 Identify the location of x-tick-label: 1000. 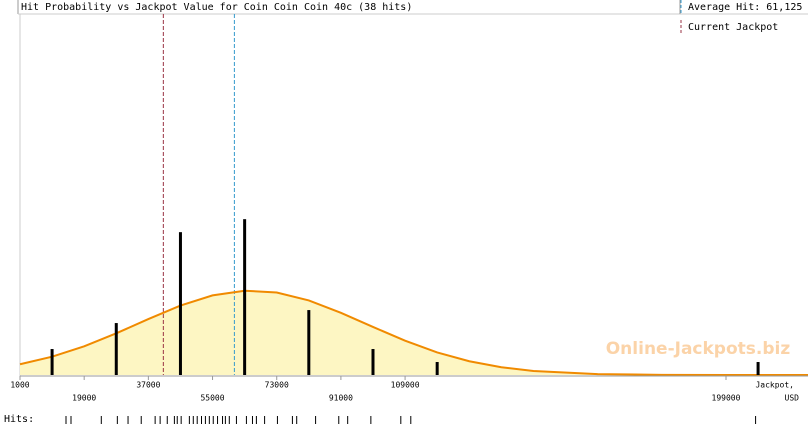
(19, 385).